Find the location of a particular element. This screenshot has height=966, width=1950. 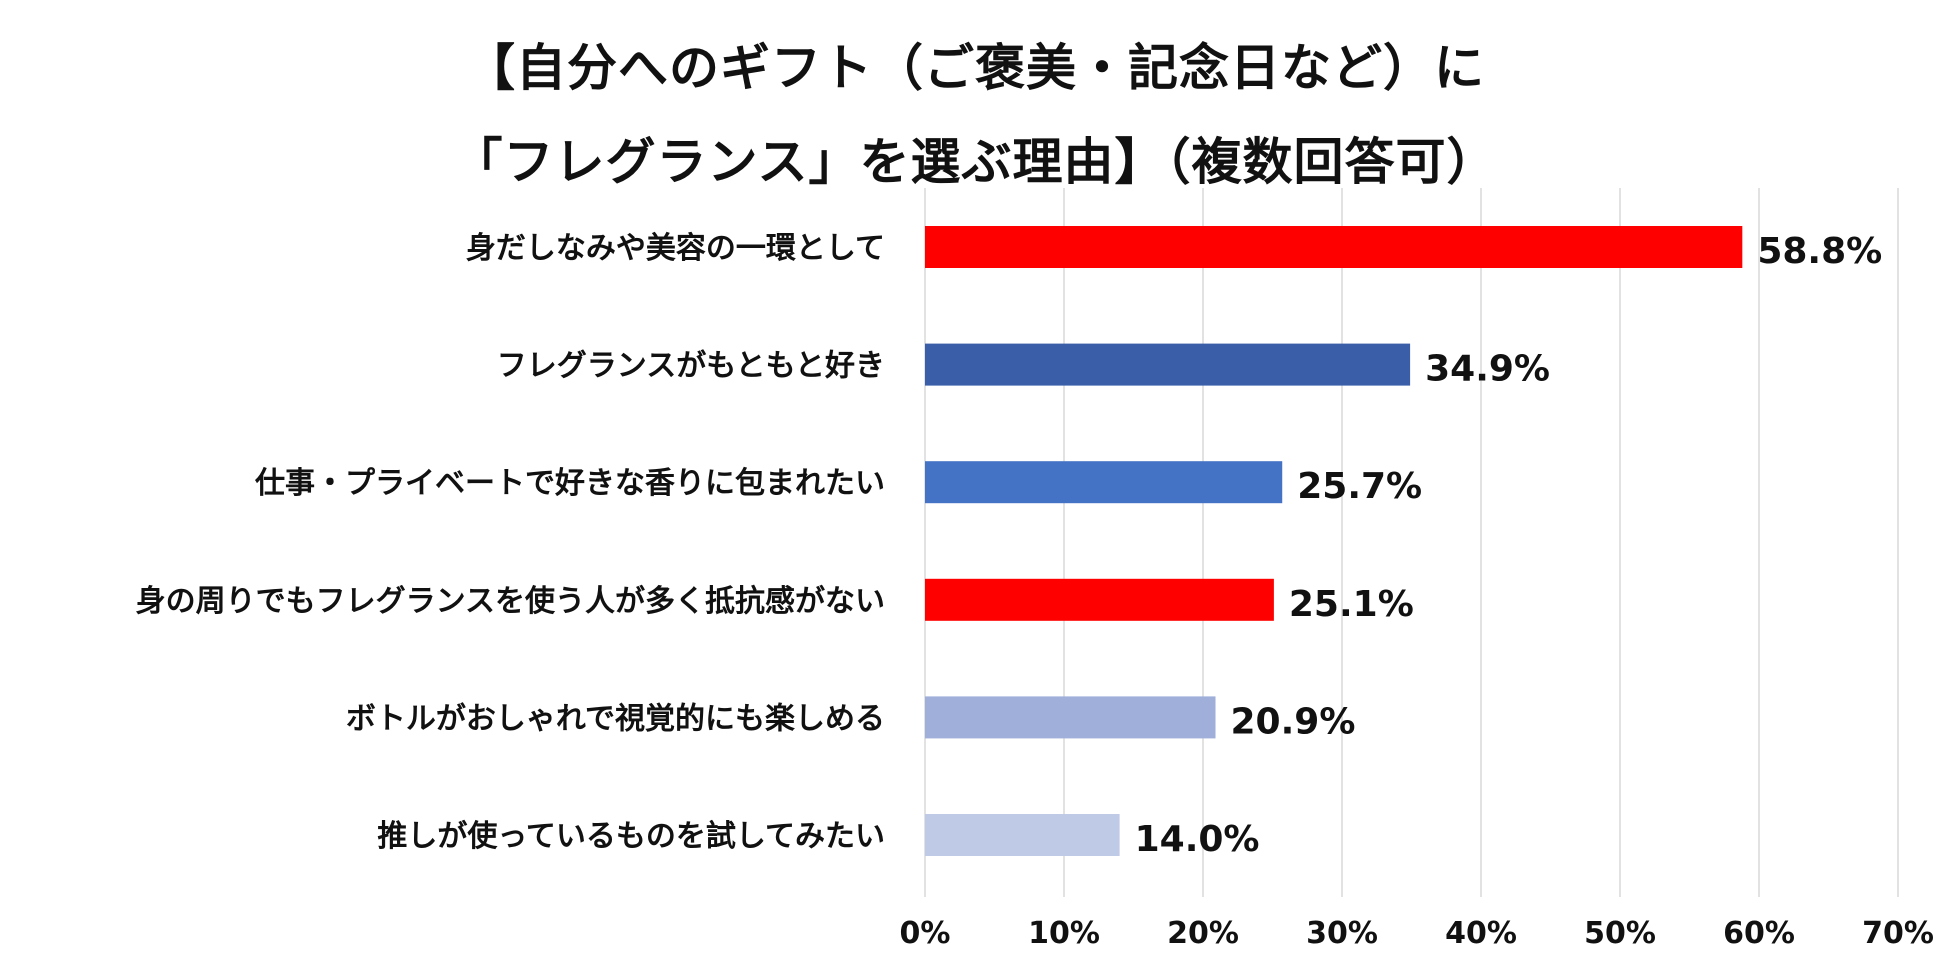

value-label-4: 20.9% is located at coordinates (1293, 721).